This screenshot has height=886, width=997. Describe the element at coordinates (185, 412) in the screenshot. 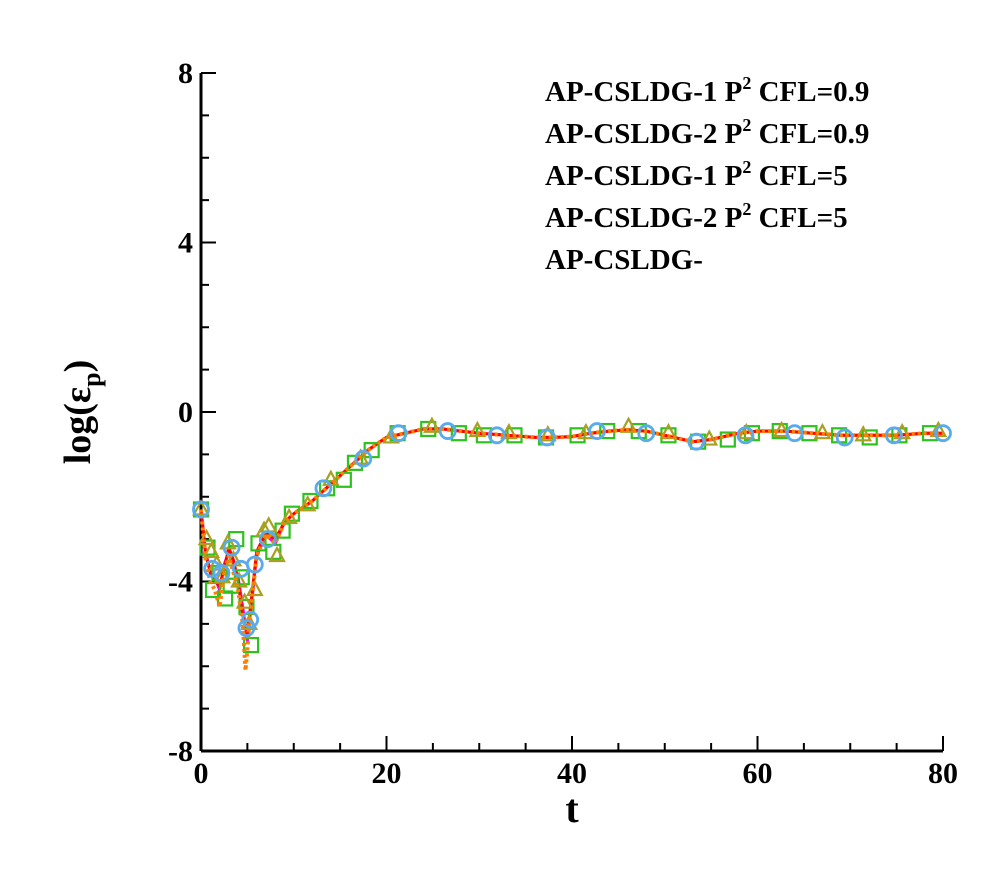

I see `y-tick-label: 0` at that location.